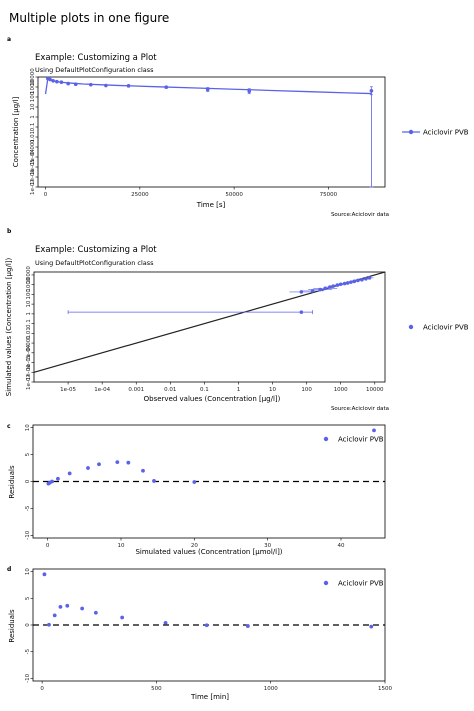 The height and width of the screenshot is (711, 474). Describe the element at coordinates (89, 18) in the screenshot. I see `figure-title: Multiple plots in one figure` at that location.